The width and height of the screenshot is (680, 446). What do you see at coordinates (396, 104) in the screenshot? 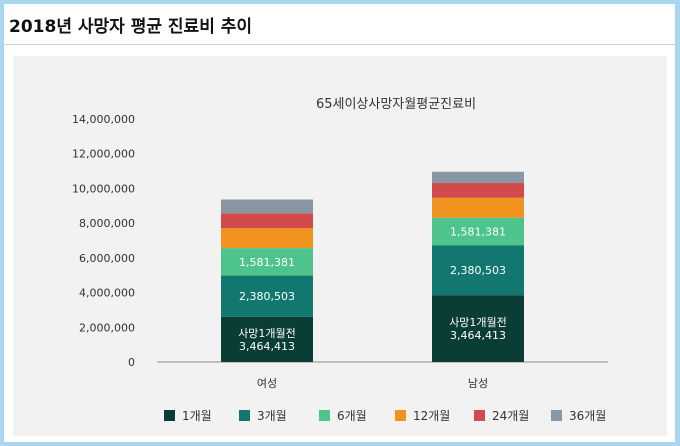
I see `chart-title: 65세이상사망자월평균진료비` at bounding box center [396, 104].